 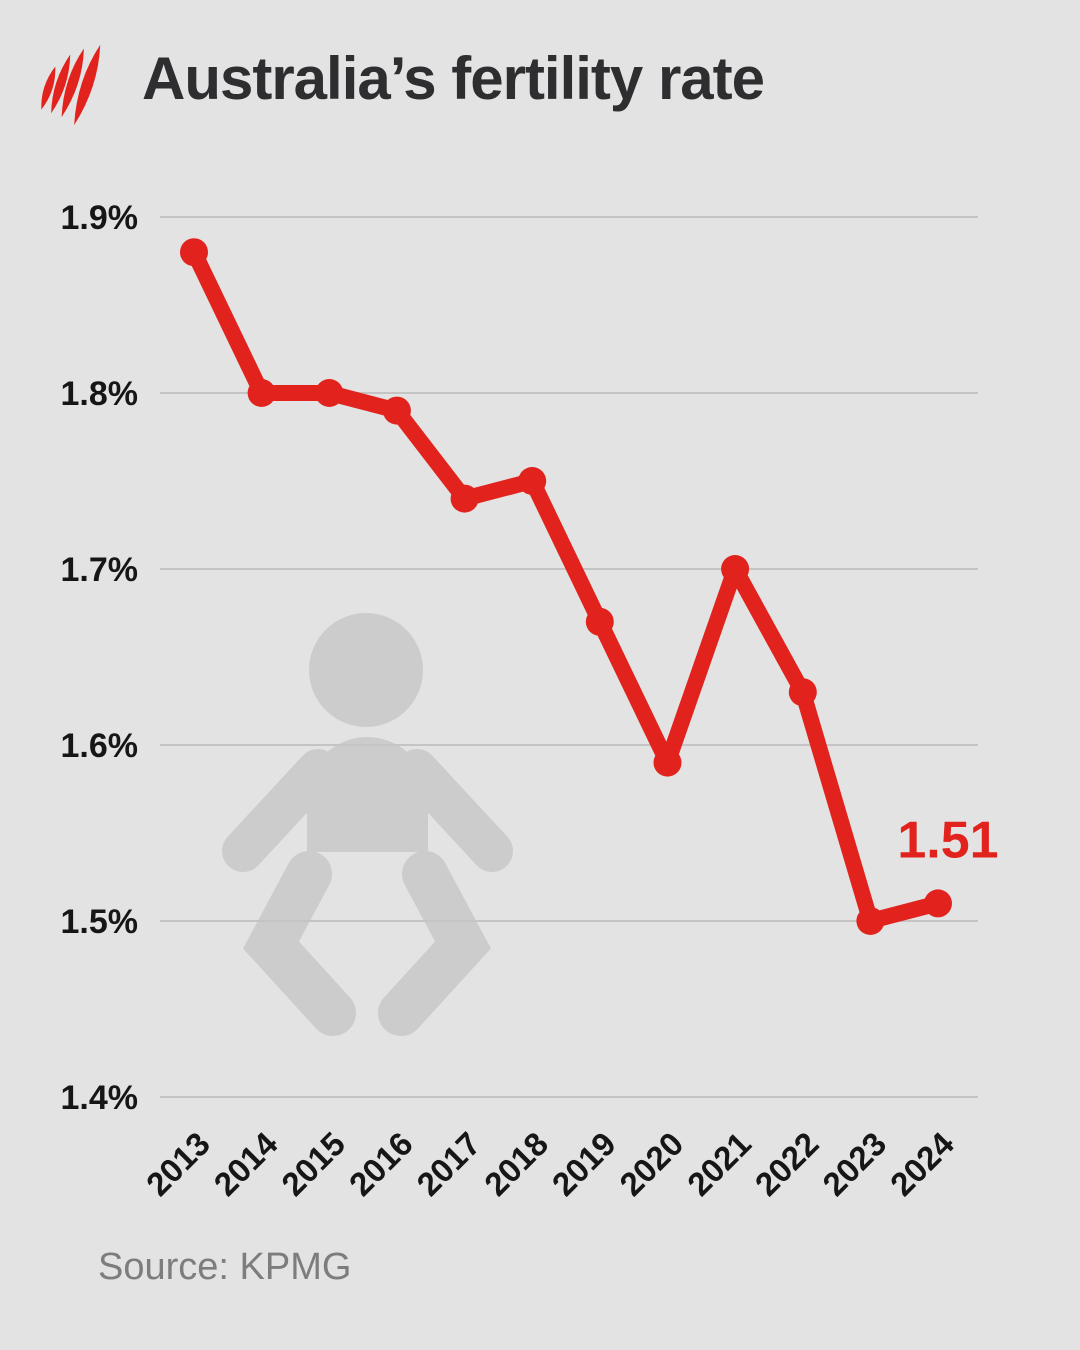 What do you see at coordinates (947, 840) in the screenshot?
I see `latest-value-annotation: 1.51` at bounding box center [947, 840].